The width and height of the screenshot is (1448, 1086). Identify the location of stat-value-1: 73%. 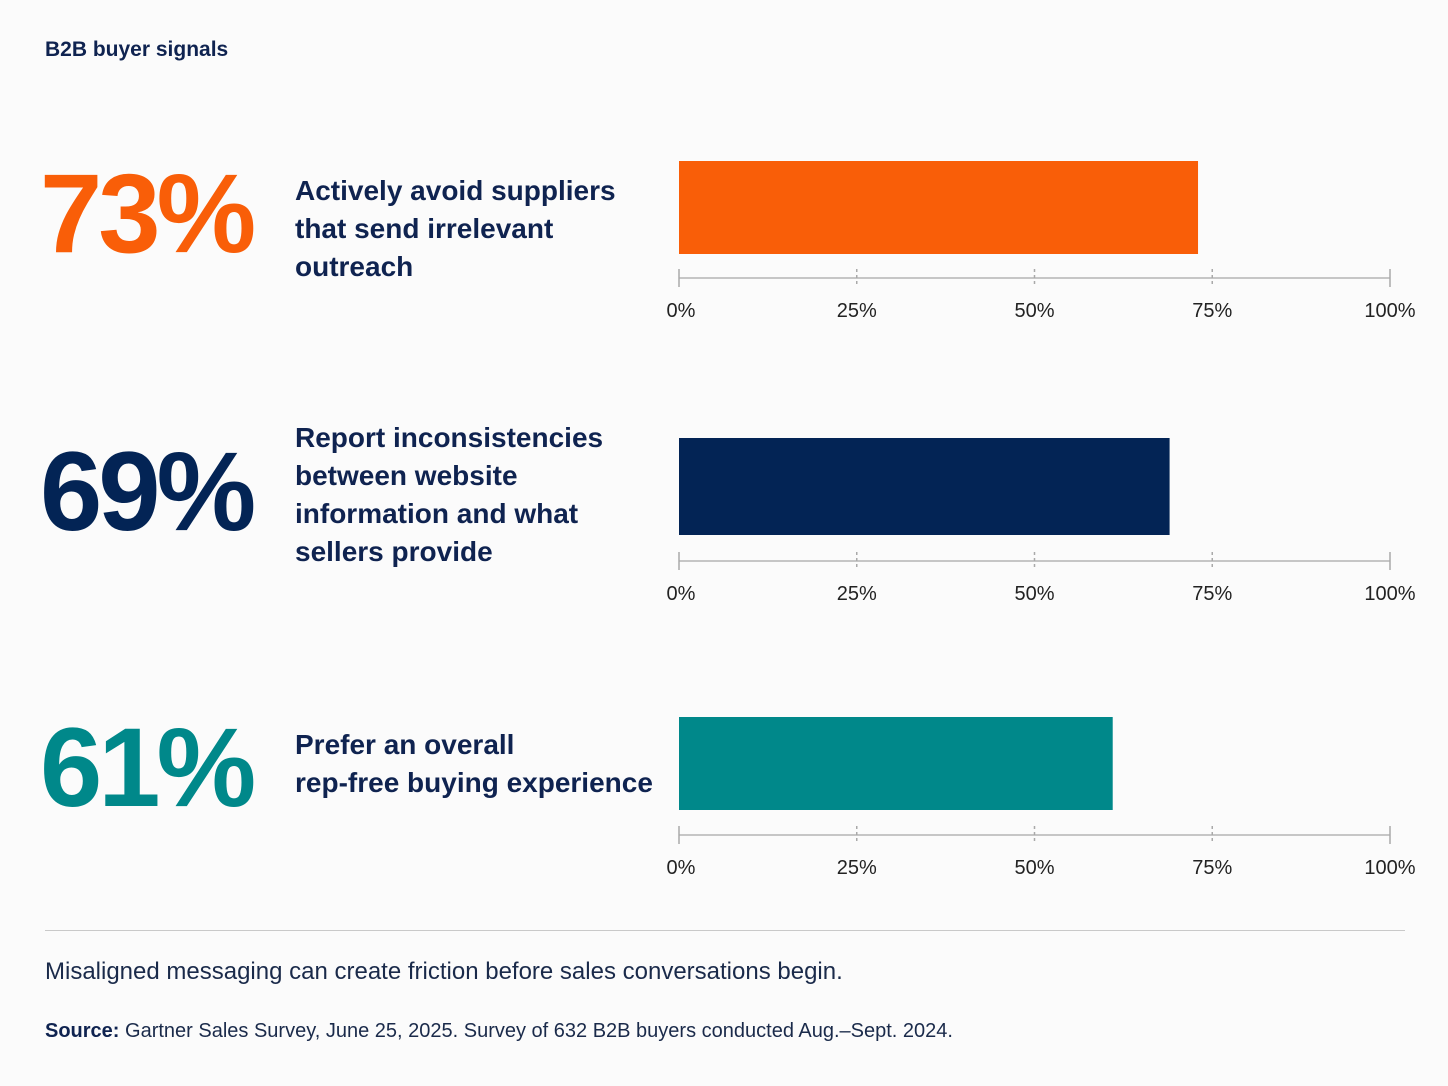
(148, 213).